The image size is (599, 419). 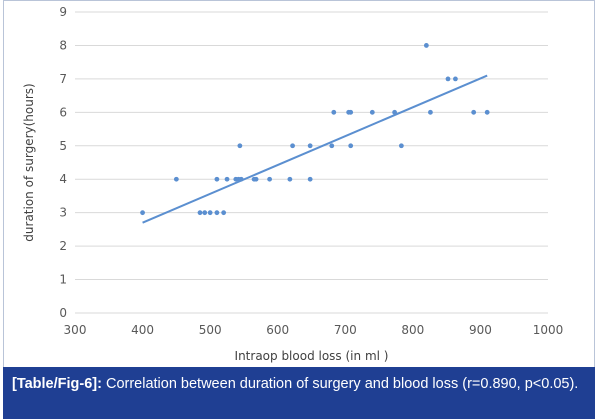 I want to click on x-tick-label: 900, so click(x=480, y=330).